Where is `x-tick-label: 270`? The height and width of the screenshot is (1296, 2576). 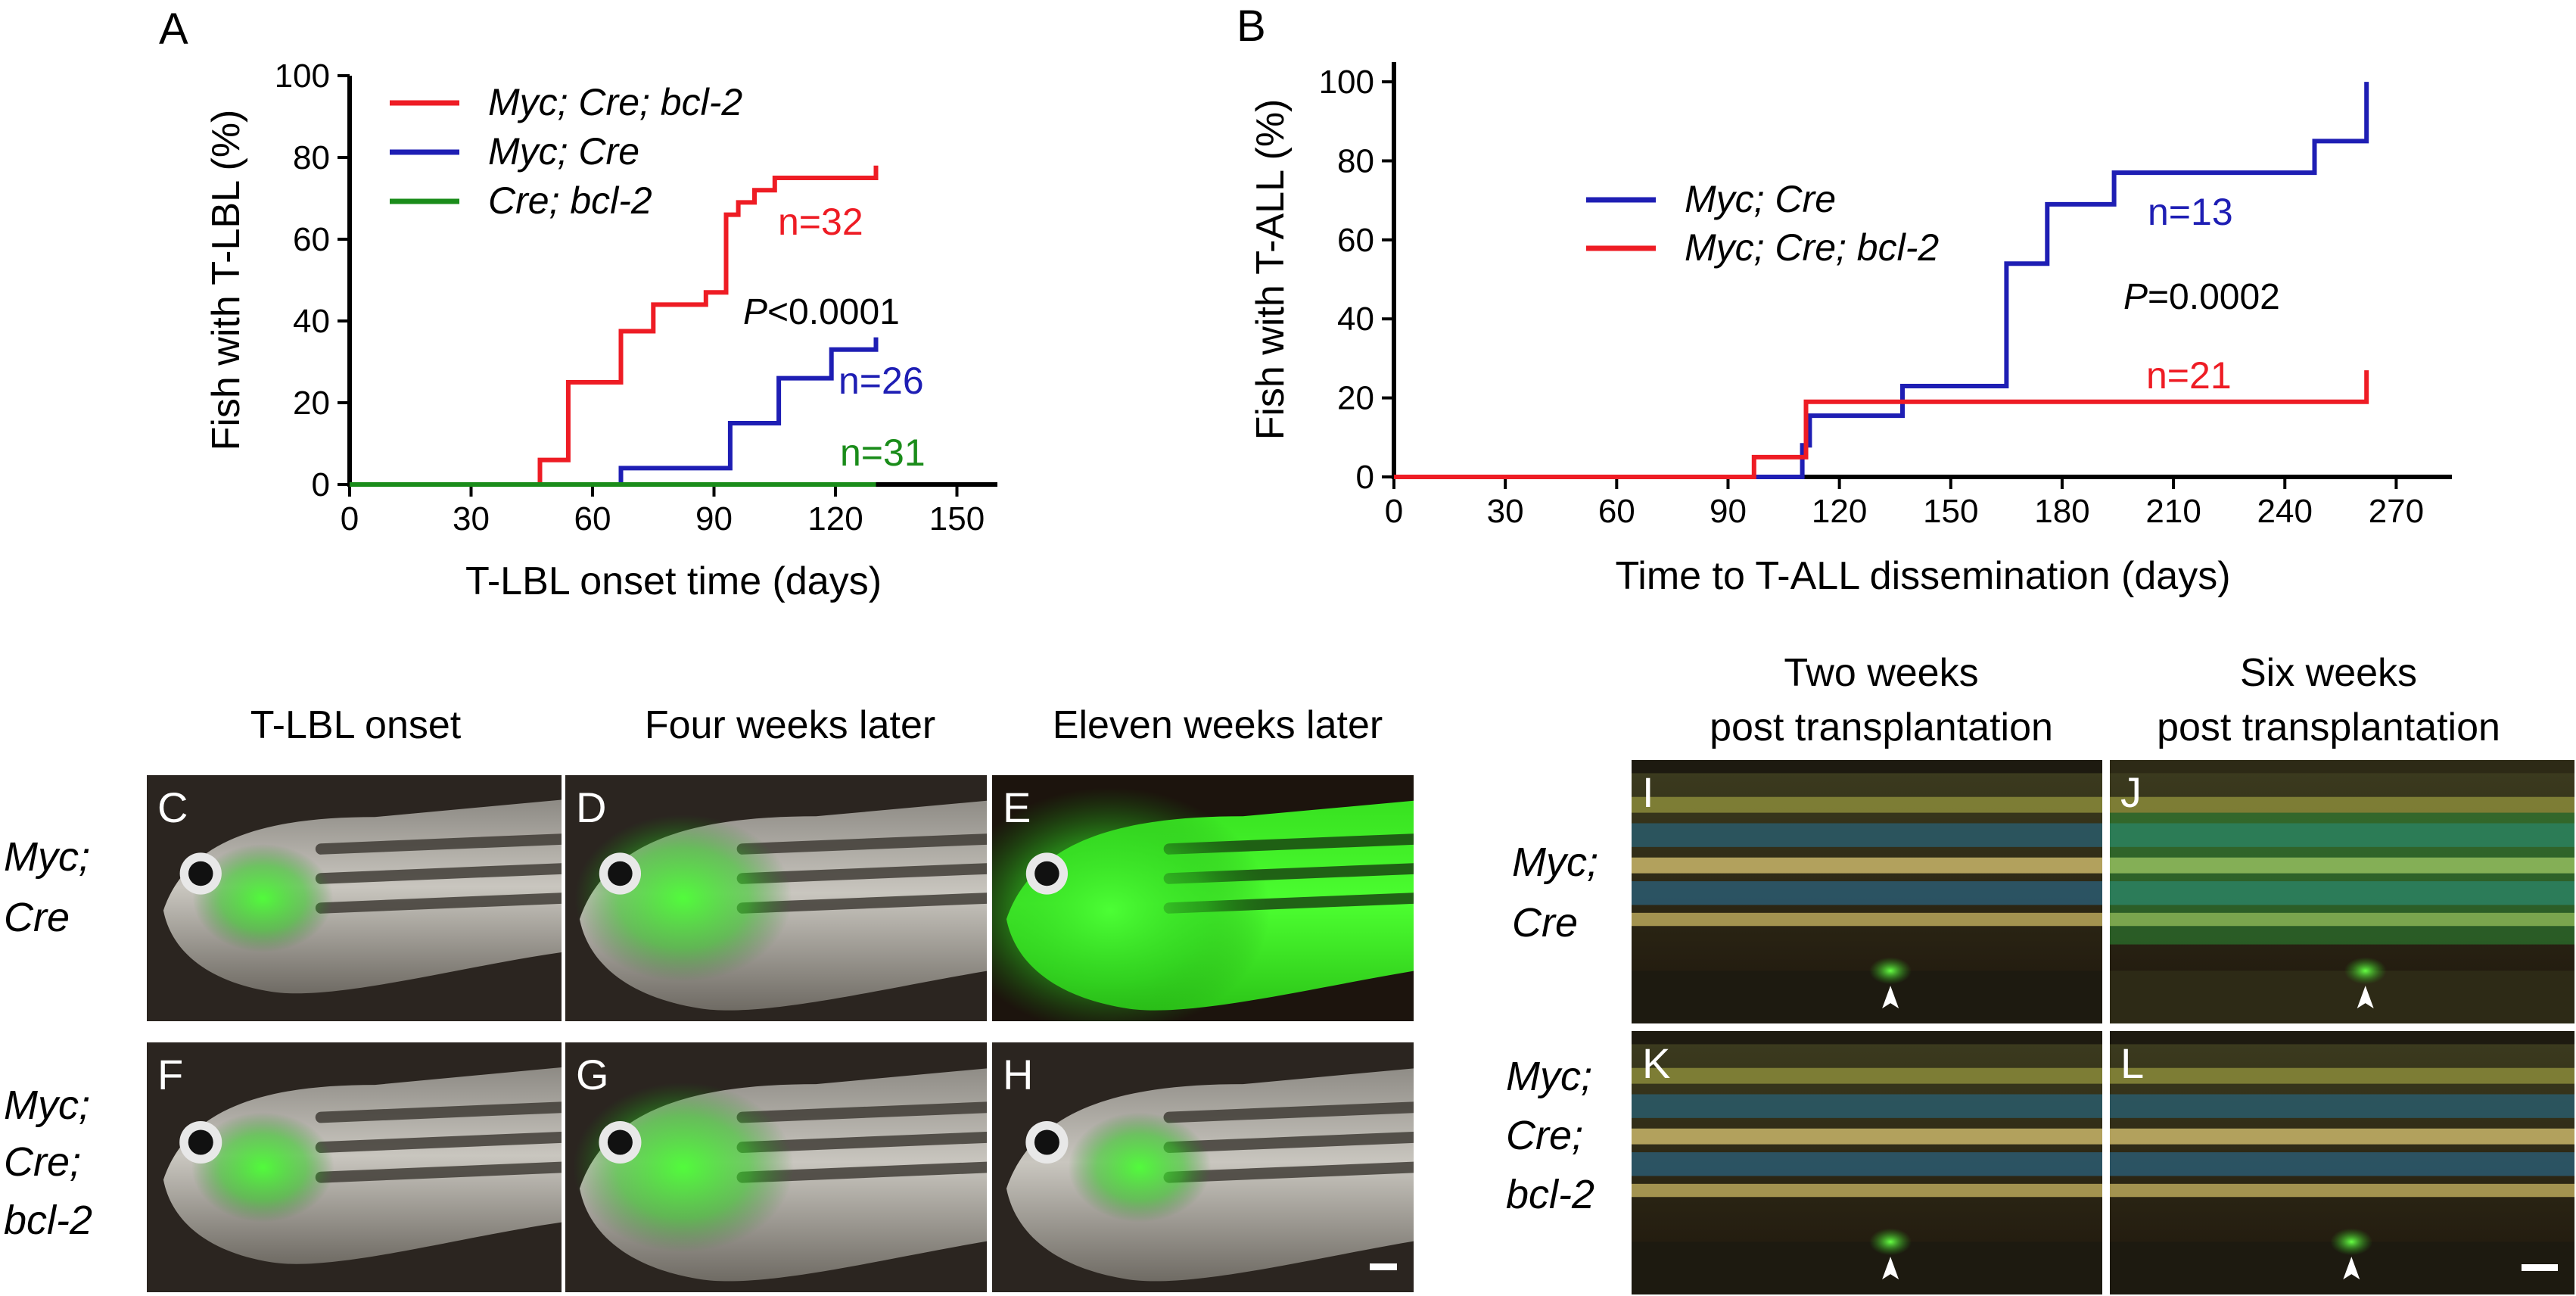
x-tick-label: 270 is located at coordinates (2397, 511).